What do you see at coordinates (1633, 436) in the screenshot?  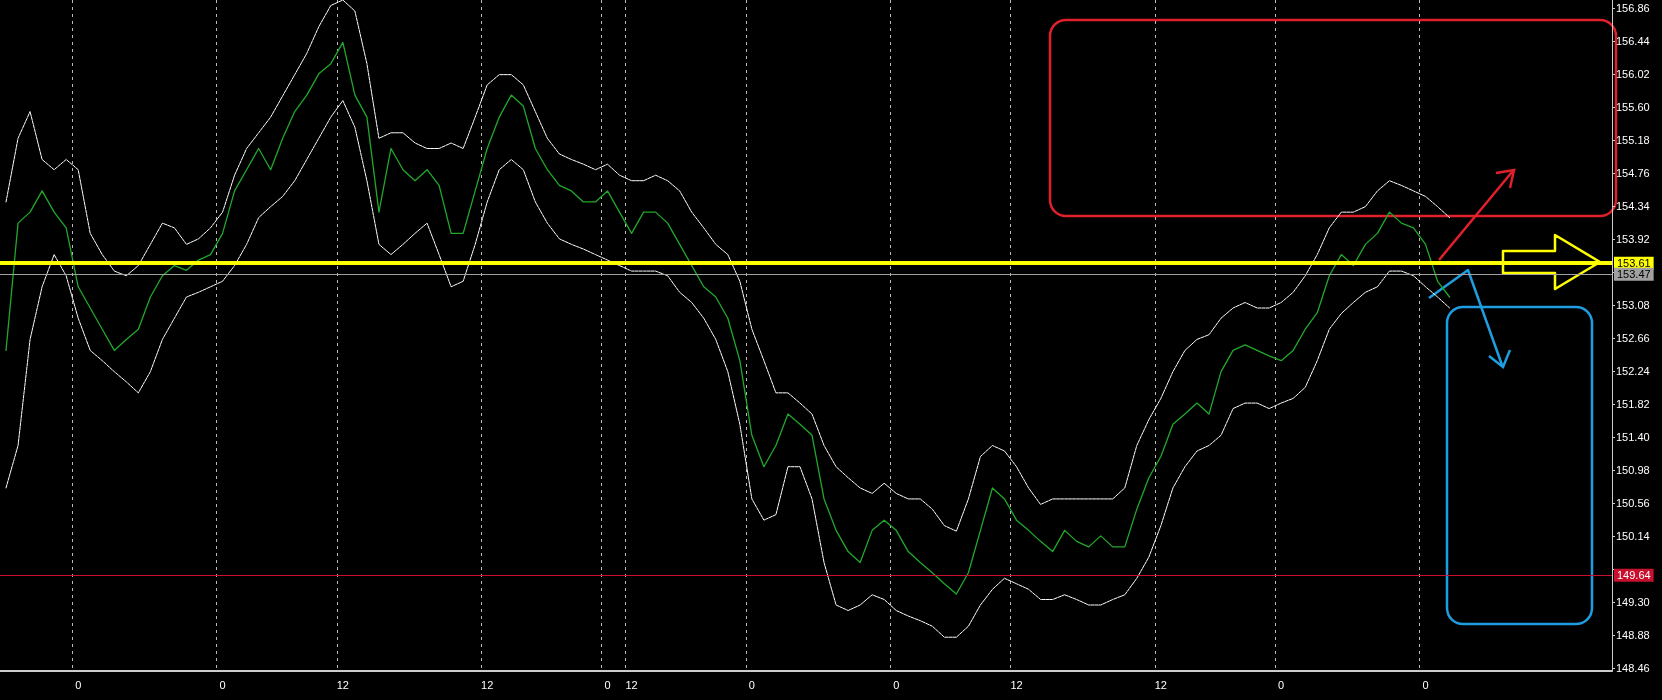 I see `y-tick-label: 151.40` at bounding box center [1633, 436].